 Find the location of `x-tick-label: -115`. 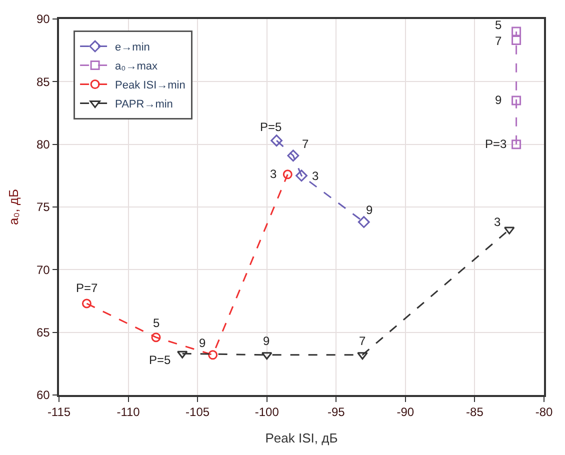

x-tick-label: -115 is located at coordinates (59, 412).